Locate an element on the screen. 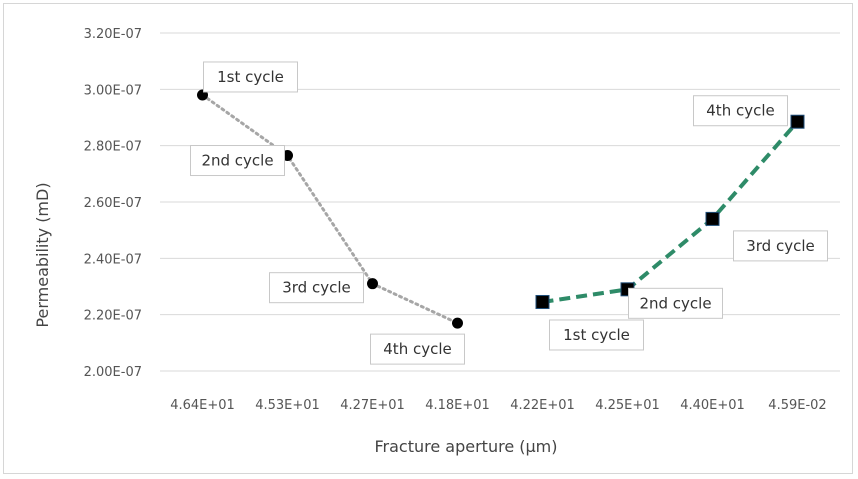  x-tick-label: 4.22E+01 is located at coordinates (542, 405).